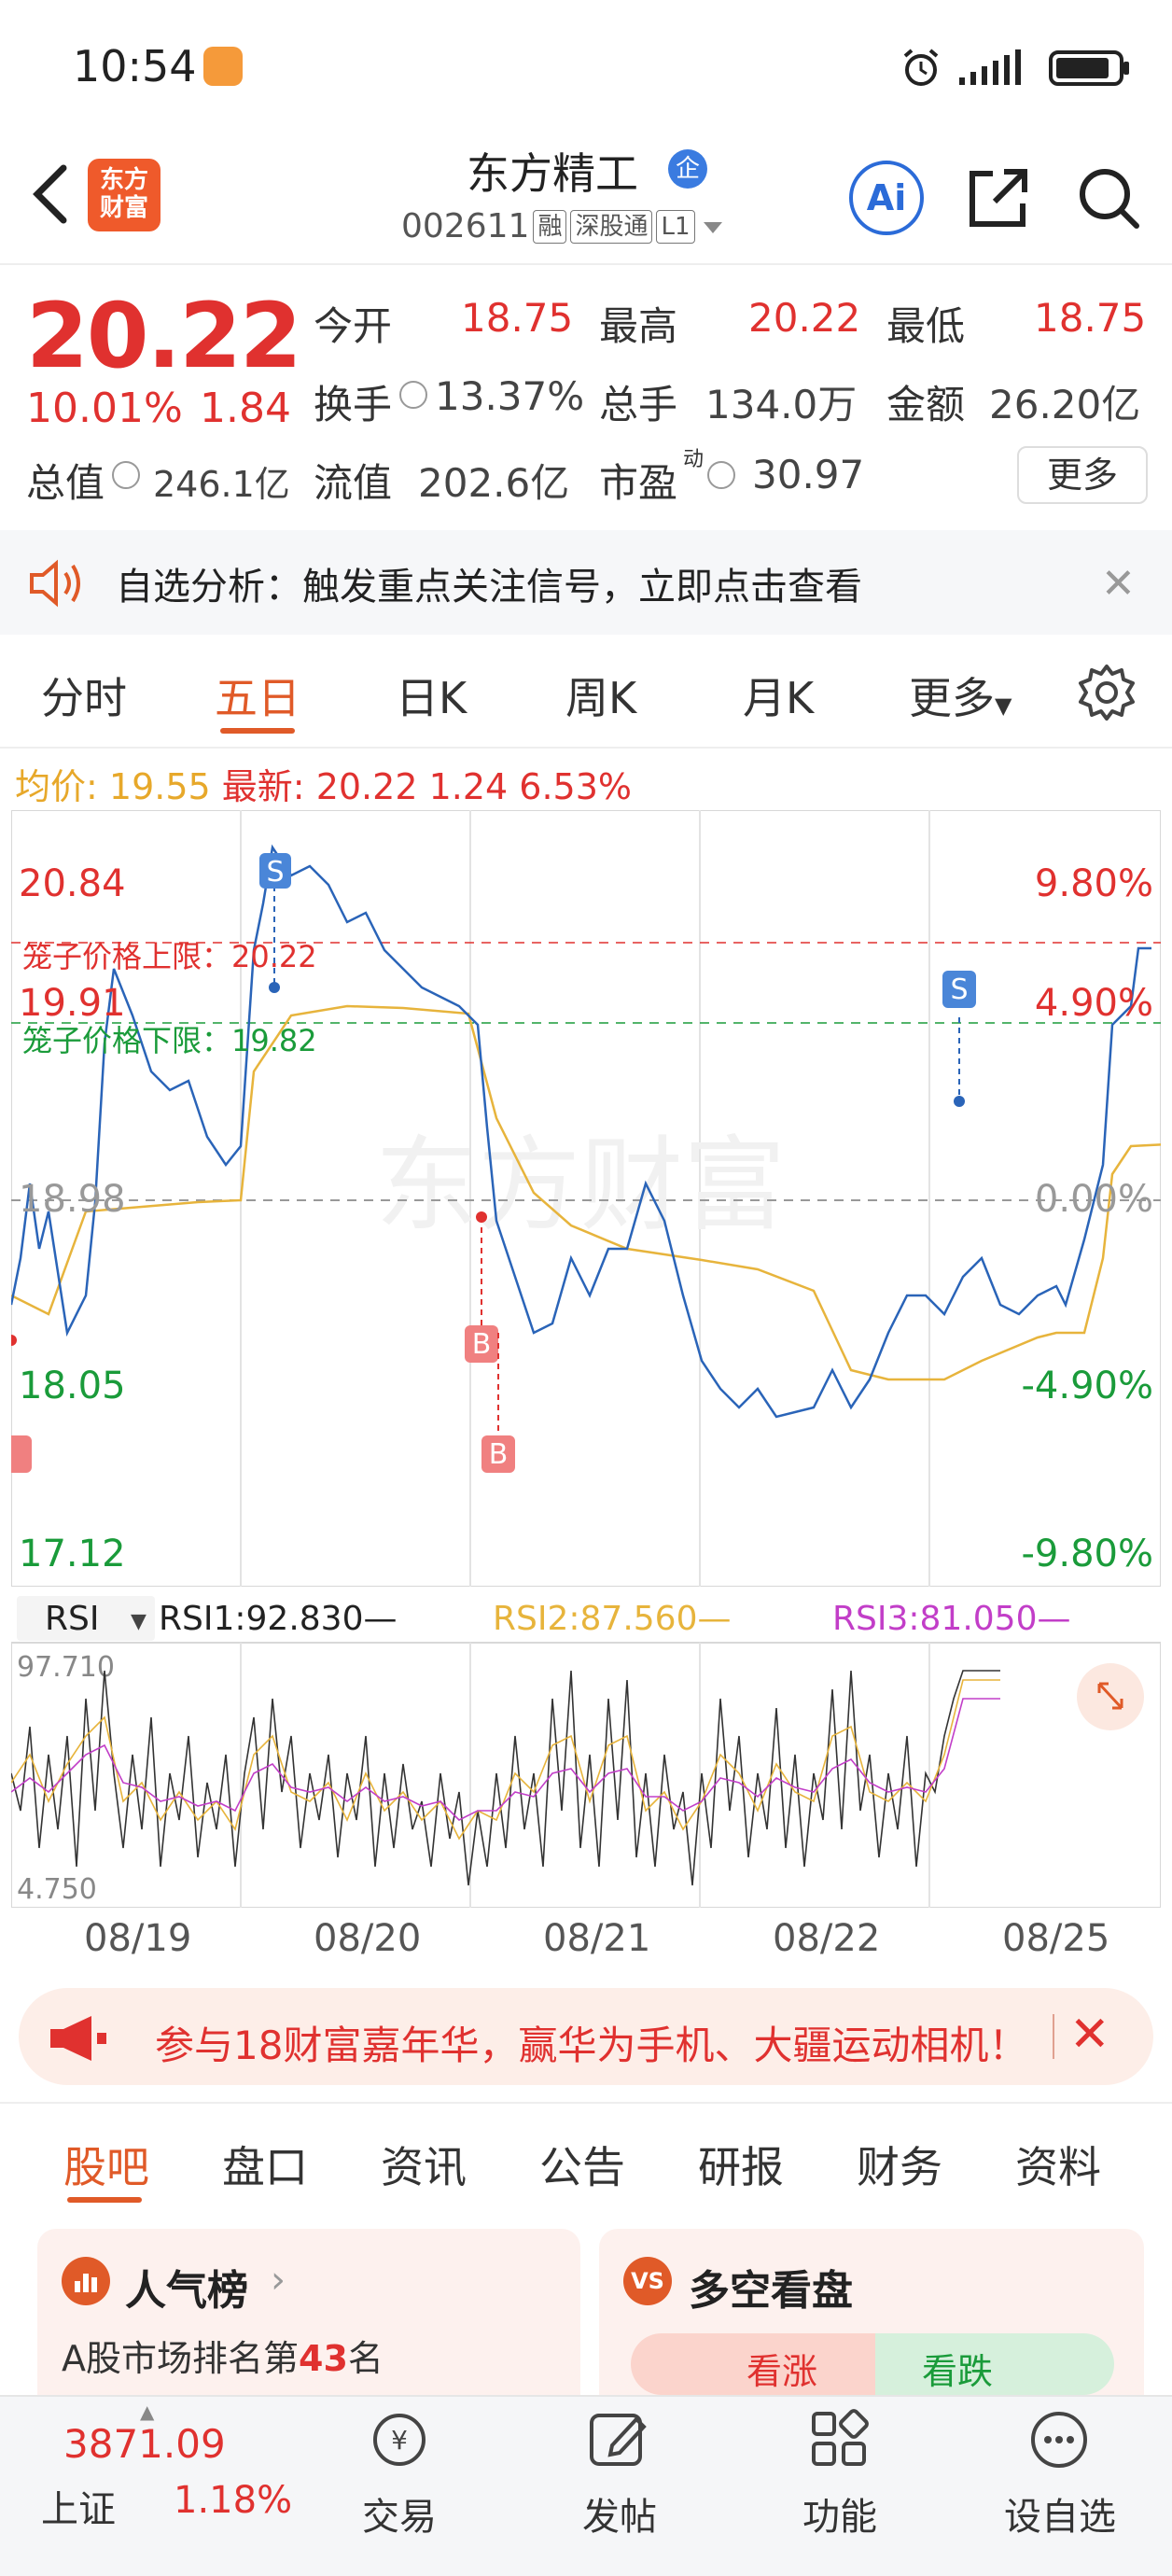 The width and height of the screenshot is (1172, 2576). Describe the element at coordinates (1058, 2167) in the screenshot. I see `tab-profile: 资料` at that location.